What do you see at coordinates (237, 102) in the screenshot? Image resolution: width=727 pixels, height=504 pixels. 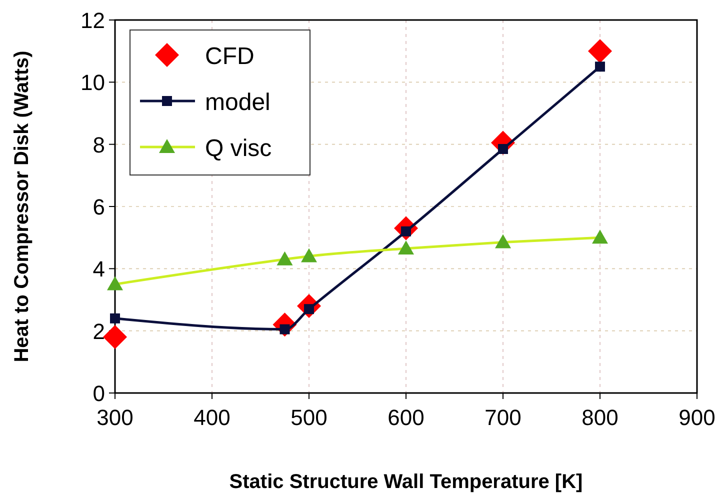 I see `legend-label: model` at bounding box center [237, 102].